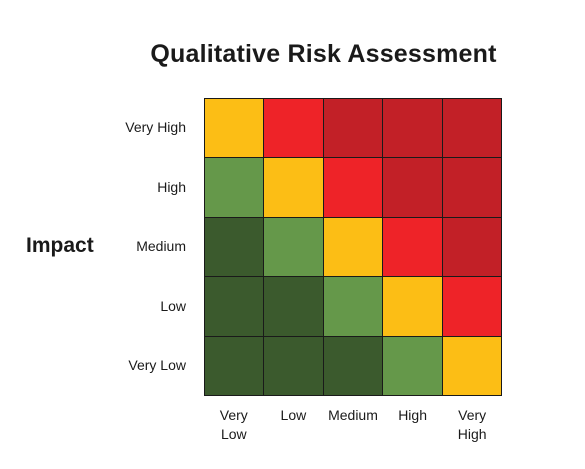  Describe the element at coordinates (60, 245) in the screenshot. I see `y-axis-label: Impact` at that location.